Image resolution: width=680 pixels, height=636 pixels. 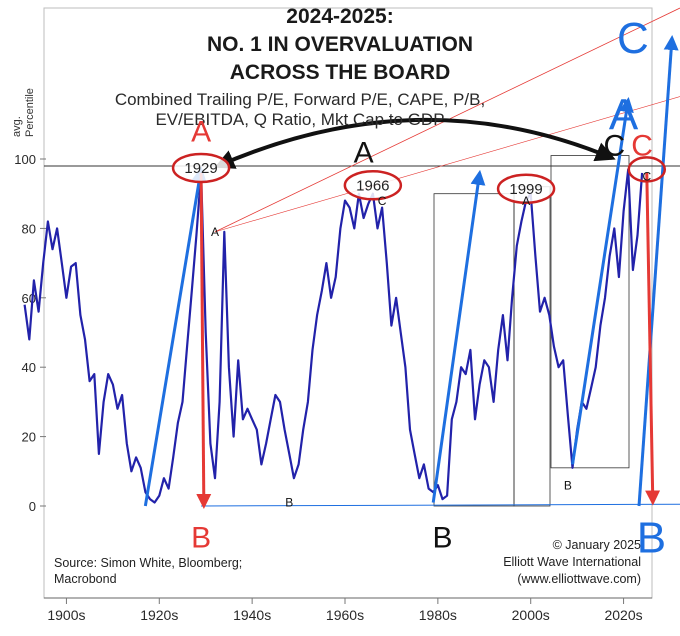 What do you see at coordinates (345, 615) in the screenshot?
I see `x-tick-label: 1960s` at bounding box center [345, 615].